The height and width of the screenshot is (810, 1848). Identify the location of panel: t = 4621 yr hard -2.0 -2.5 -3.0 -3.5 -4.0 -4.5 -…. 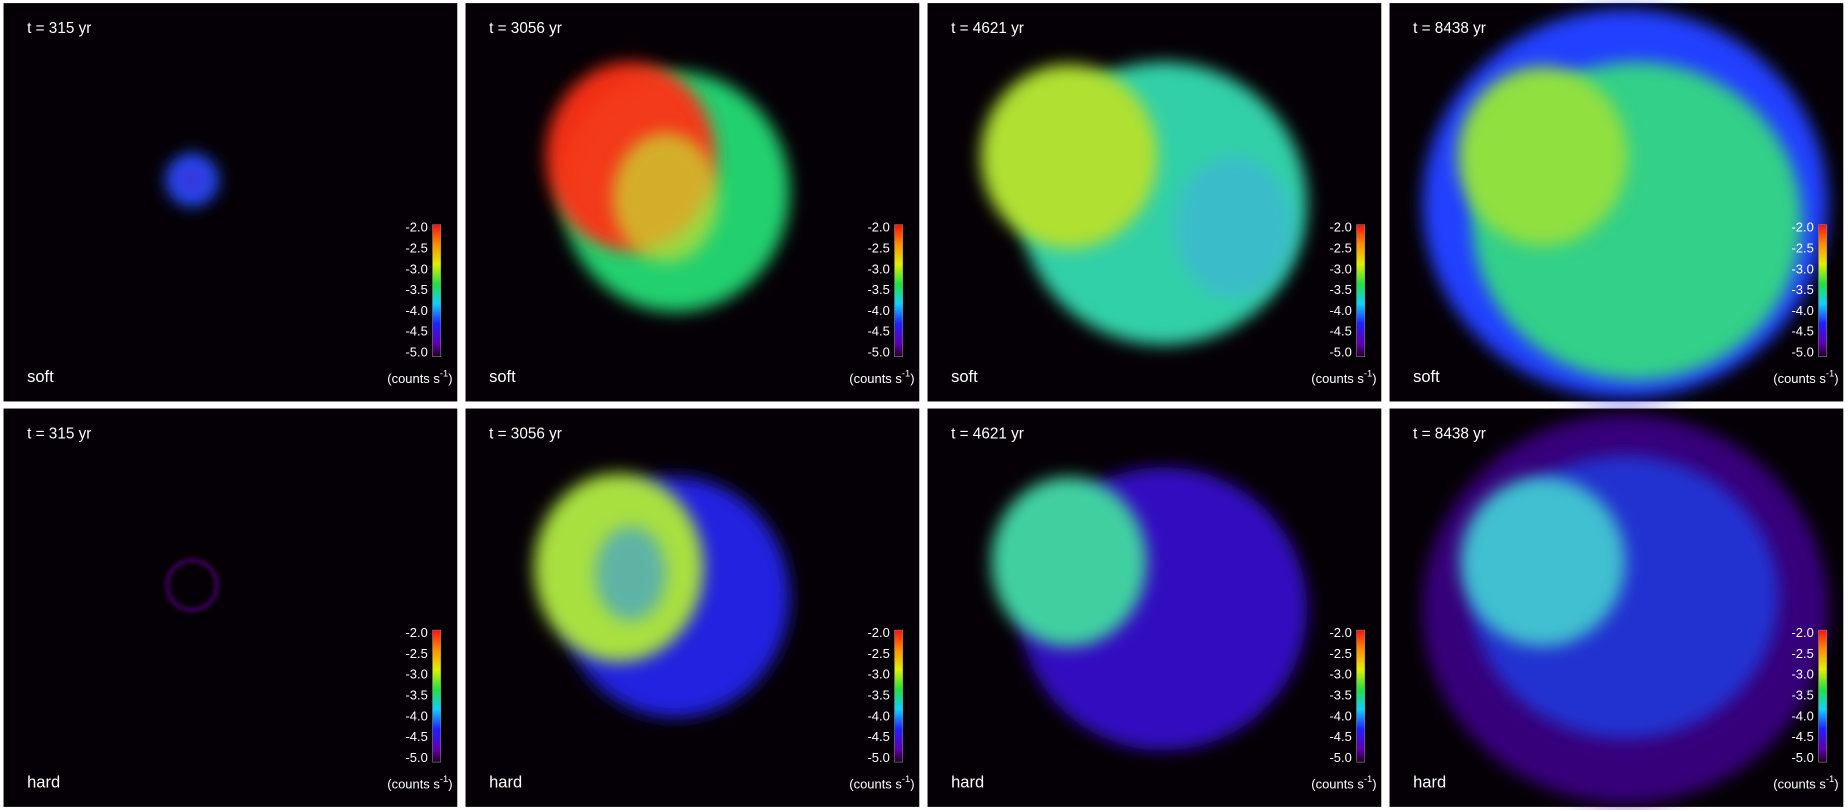
(1154, 607).